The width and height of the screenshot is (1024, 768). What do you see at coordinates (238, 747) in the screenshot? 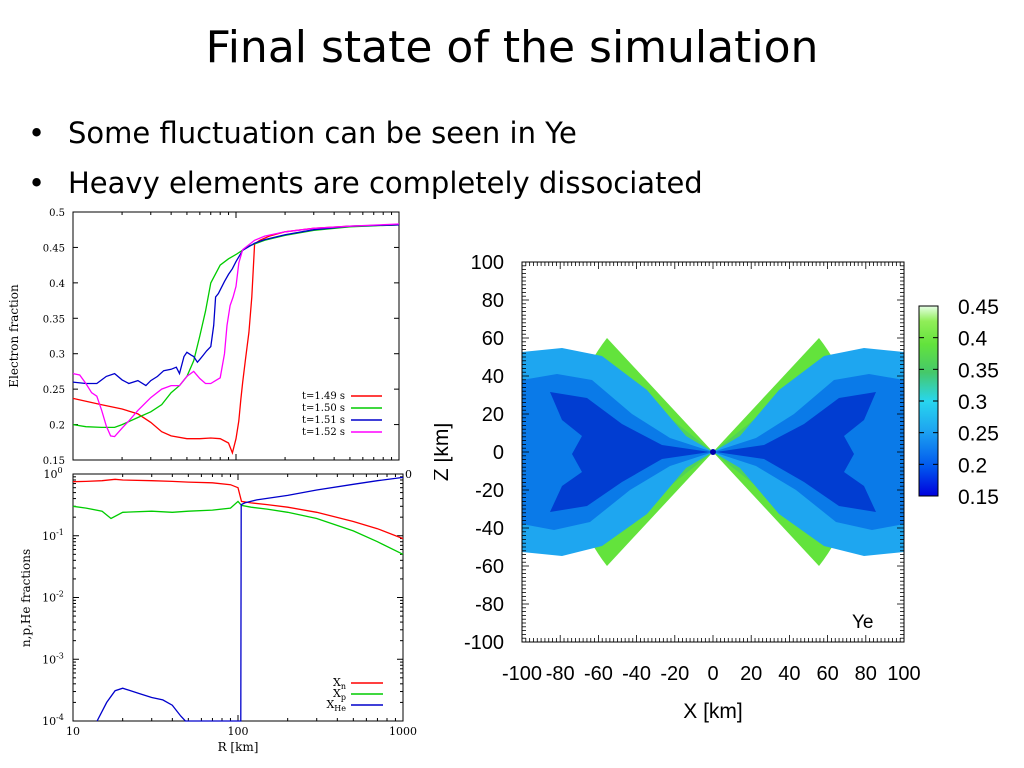
I see `fractions-xlabel: R [km]` at bounding box center [238, 747].